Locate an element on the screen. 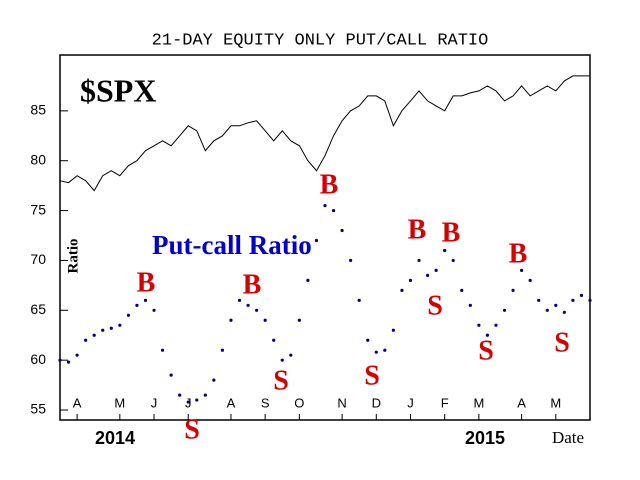 The height and width of the screenshot is (480, 640). x-tick-label: N is located at coordinates (341, 402).